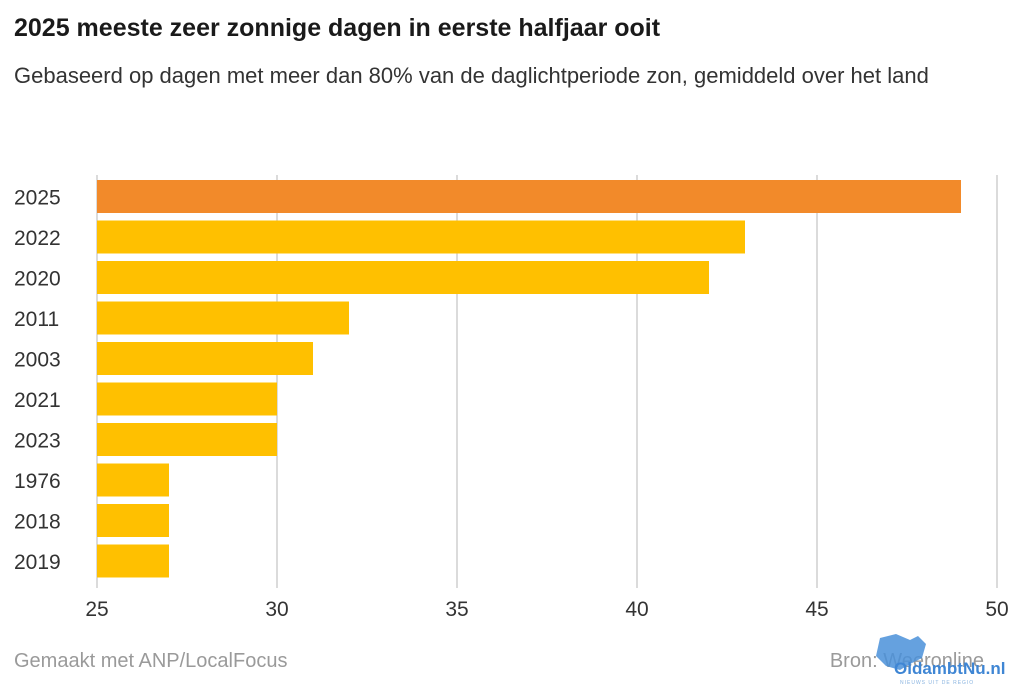 The width and height of the screenshot is (1024, 697). I want to click on category-label: 2019, so click(37, 562).